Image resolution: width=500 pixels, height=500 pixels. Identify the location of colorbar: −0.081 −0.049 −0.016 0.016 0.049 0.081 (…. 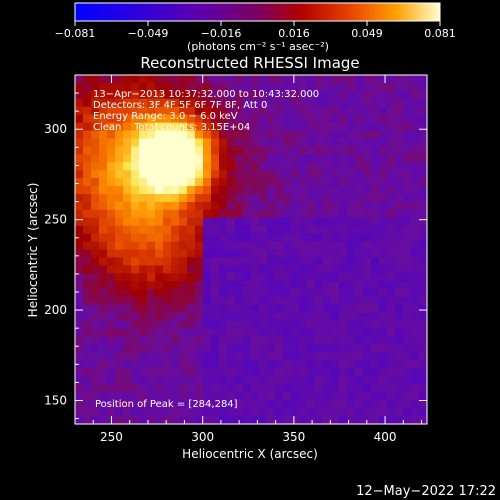
(255, 27).